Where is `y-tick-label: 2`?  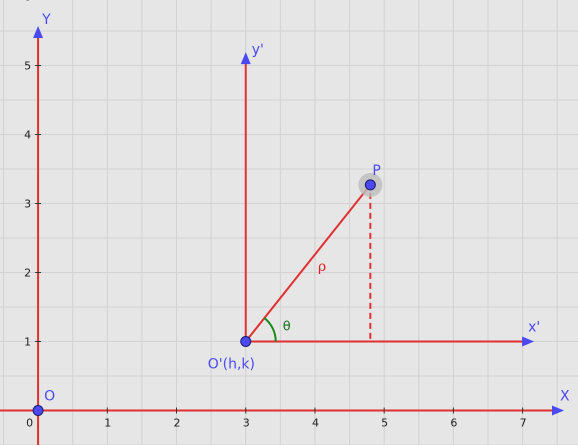 y-tick-label: 2 is located at coordinates (27, 273).